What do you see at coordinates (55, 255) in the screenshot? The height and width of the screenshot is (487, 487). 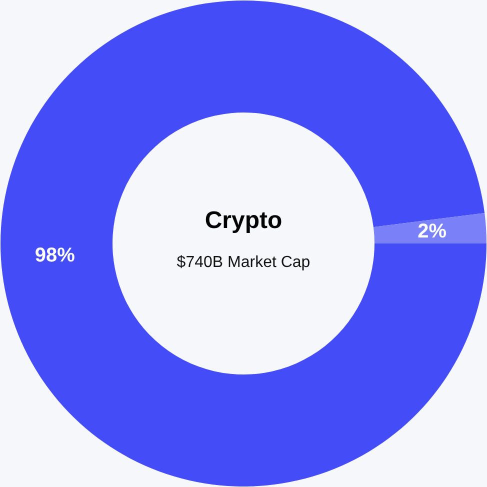 I see `data-label: 98%` at bounding box center [55, 255].